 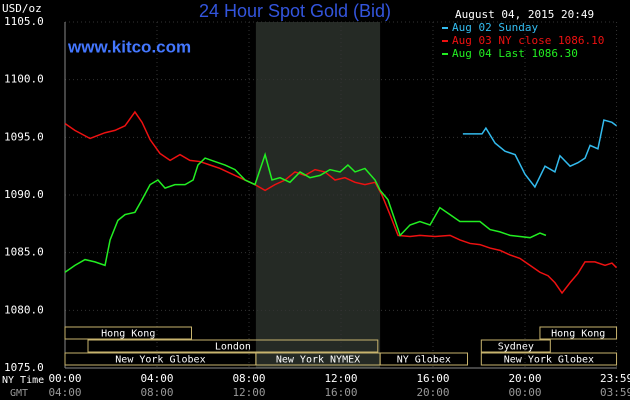 What do you see at coordinates (248, 392) in the screenshot?
I see `gmt-tick-label: 12:00` at bounding box center [248, 392].